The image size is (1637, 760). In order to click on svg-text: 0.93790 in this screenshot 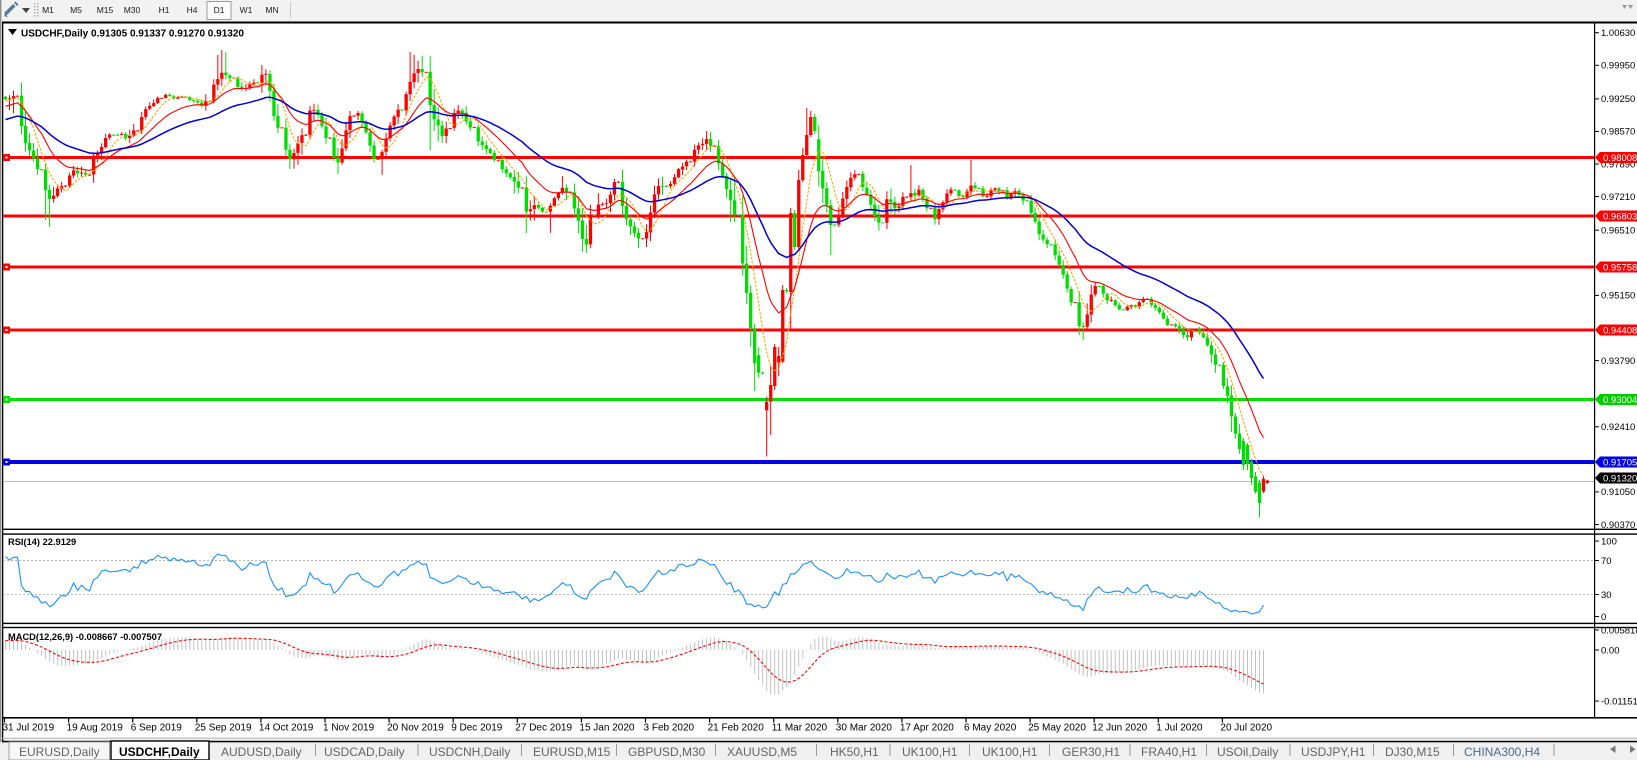, I will do `click(1618, 361)`.